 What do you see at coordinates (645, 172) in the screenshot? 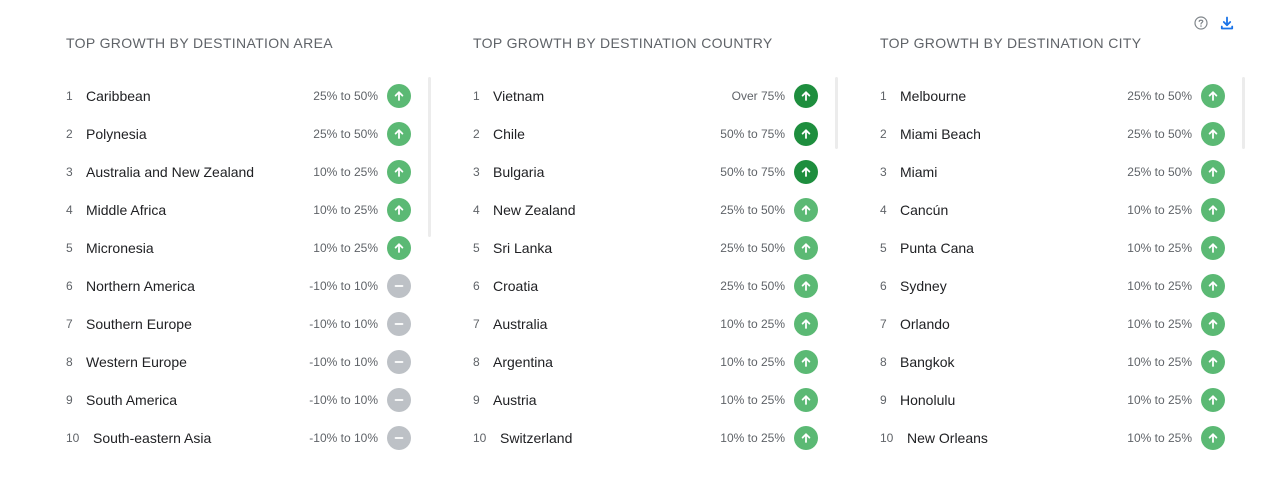
I see `list-item: 3 Bulgaria 50% to 75%` at bounding box center [645, 172].